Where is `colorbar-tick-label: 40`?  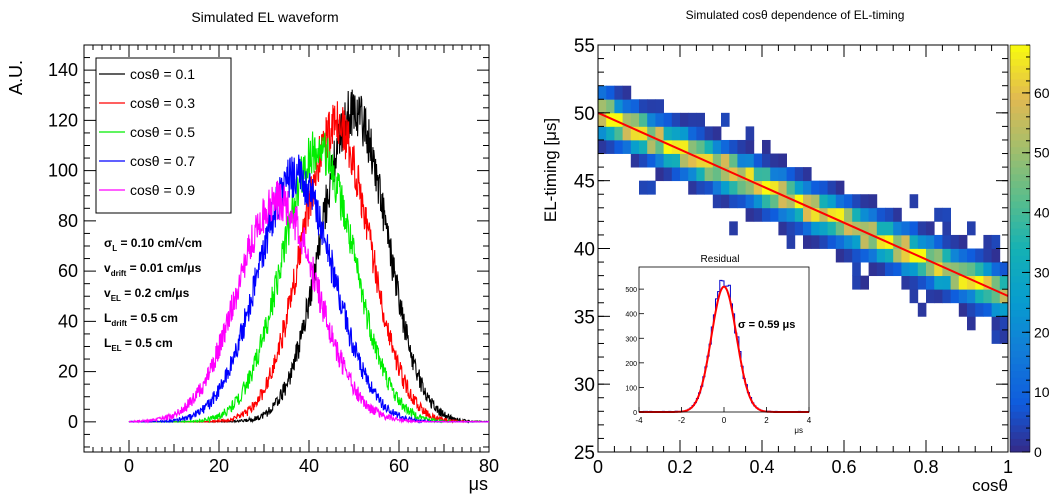 colorbar-tick-label: 40 is located at coordinates (1042, 213).